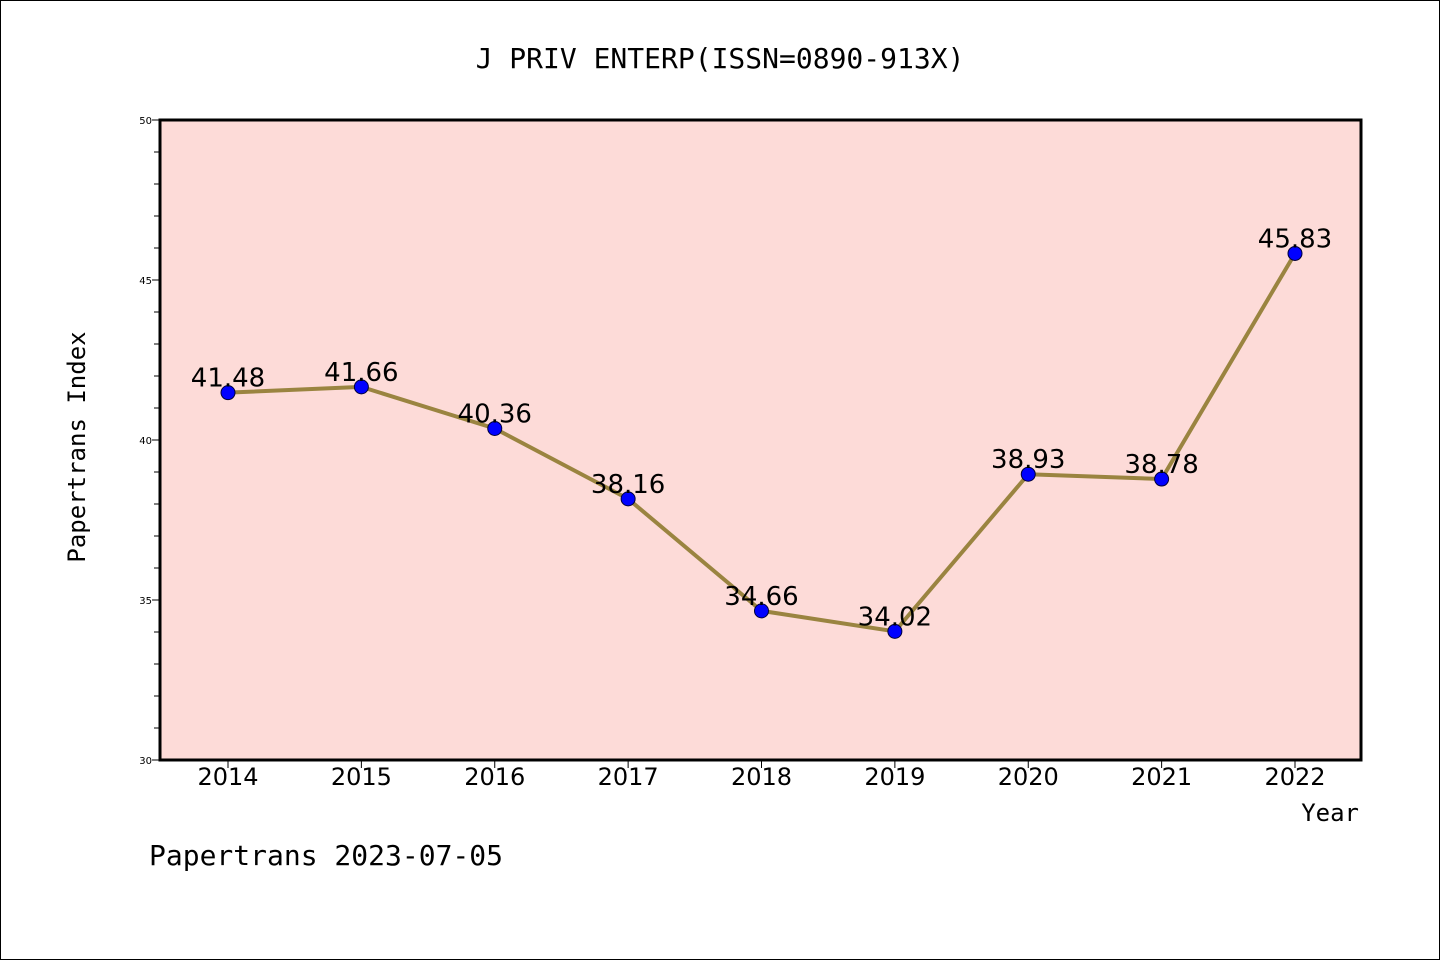 The height and width of the screenshot is (960, 1440). Describe the element at coordinates (1294, 777) in the screenshot. I see `x-tick-label: 2022` at that location.